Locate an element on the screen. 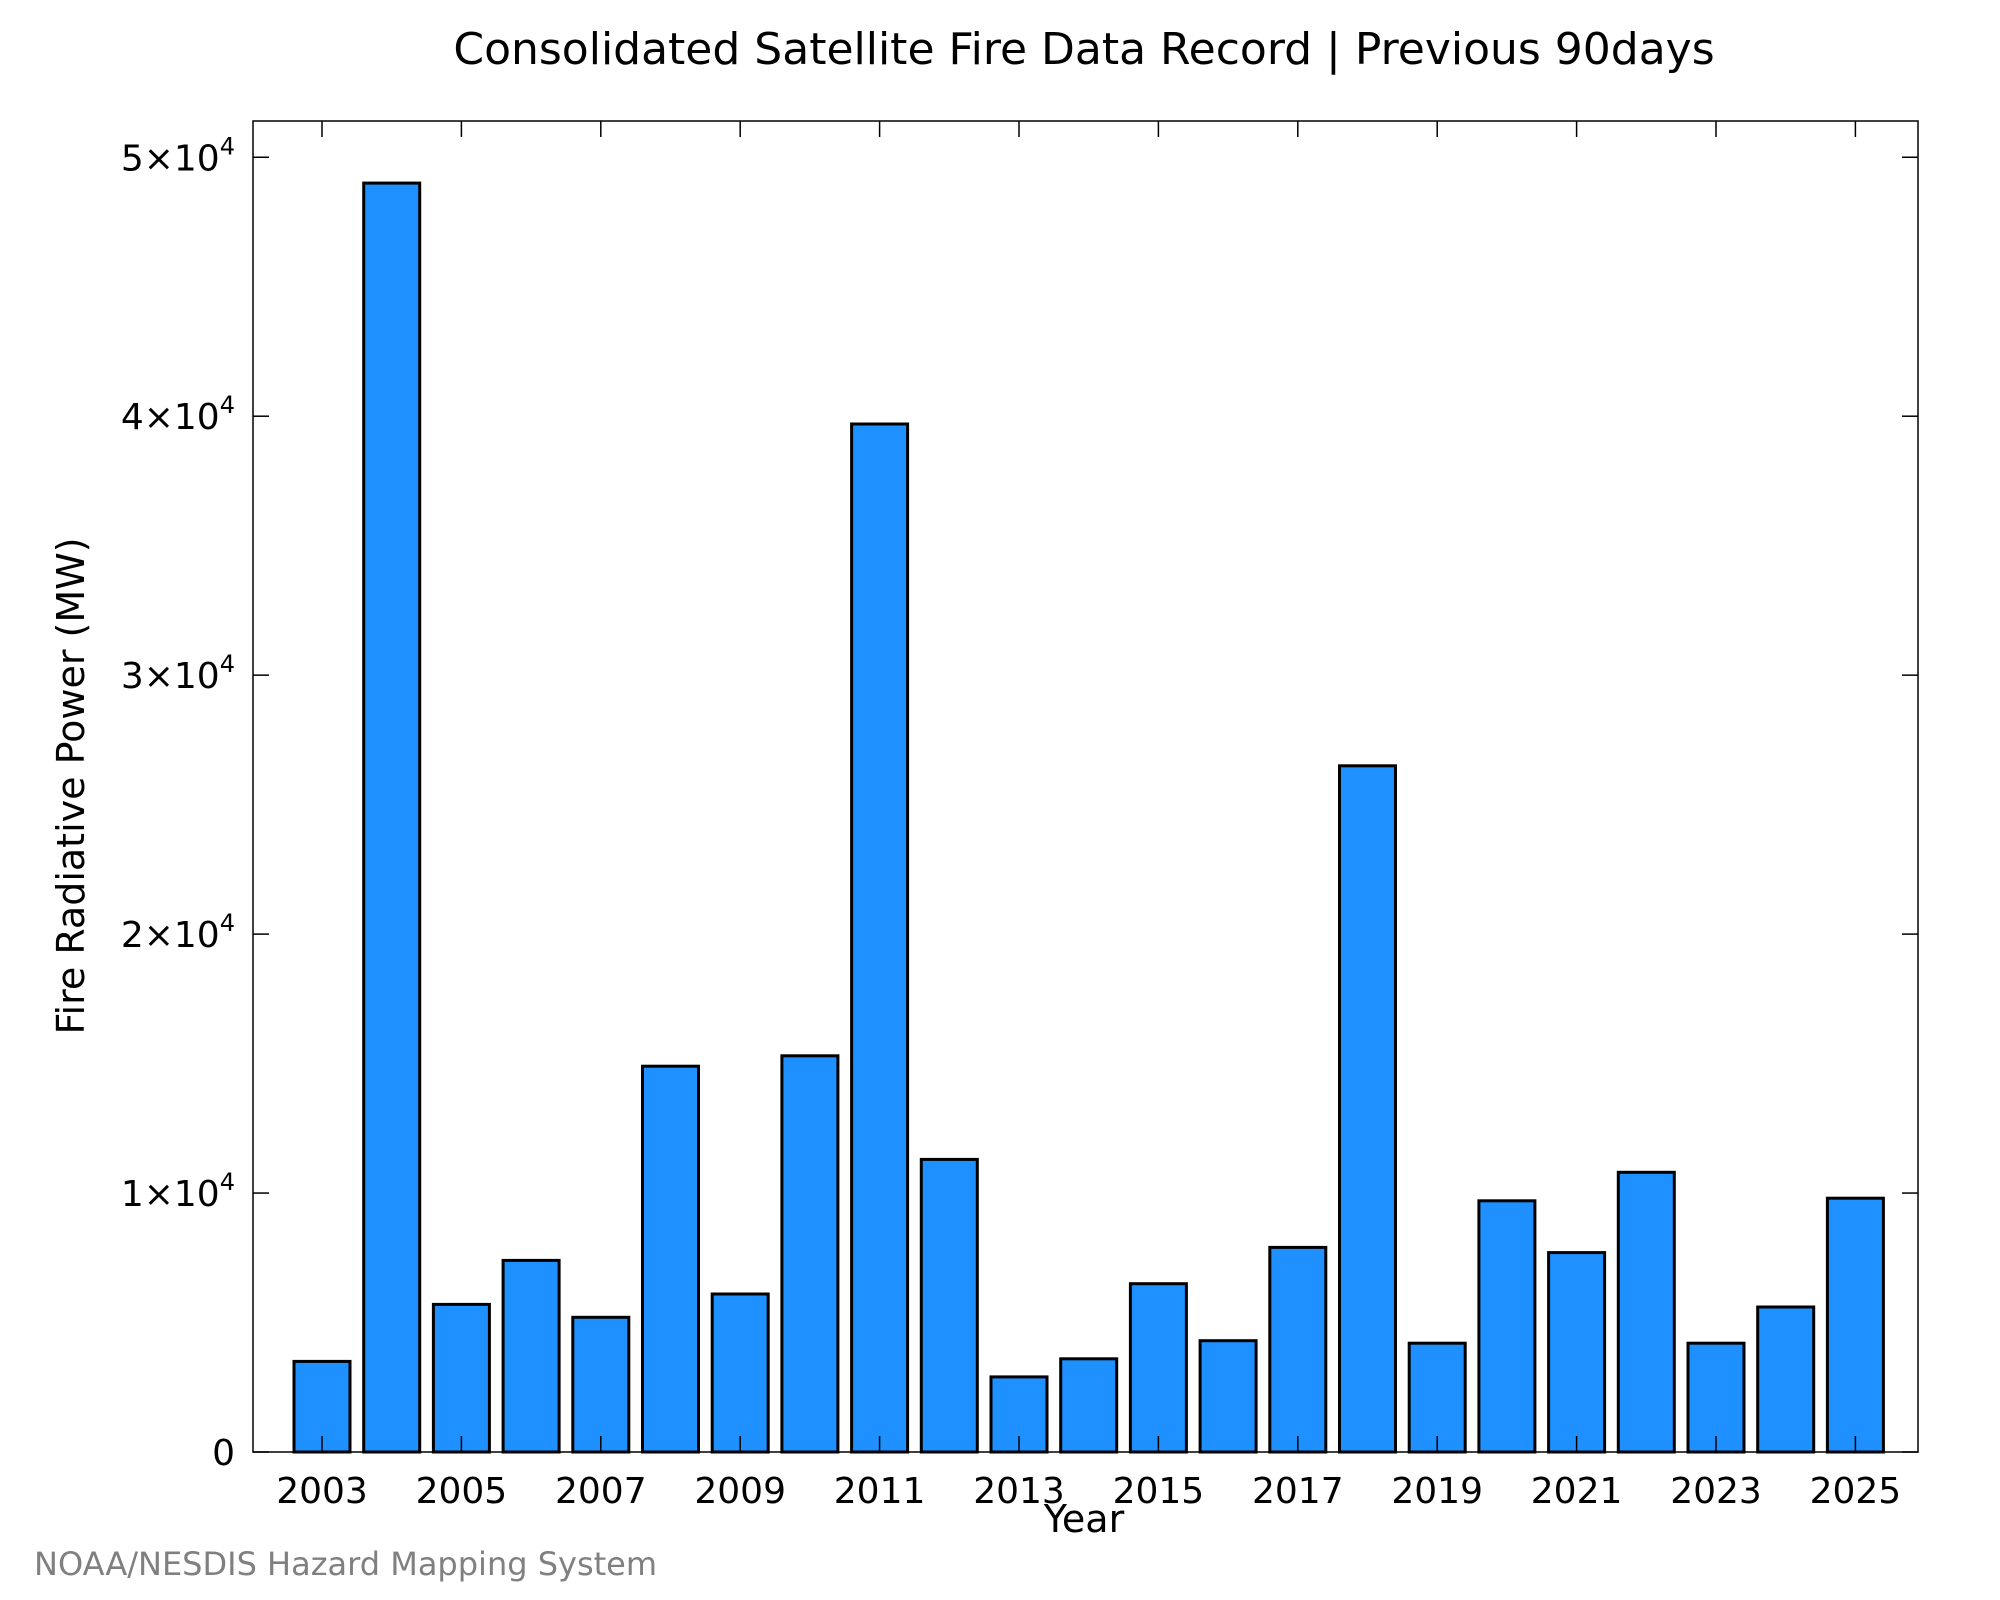 Image resolution: width=2000 pixels, height=1600 pixels. x-tick-label: 2019 is located at coordinates (1437, 1491).